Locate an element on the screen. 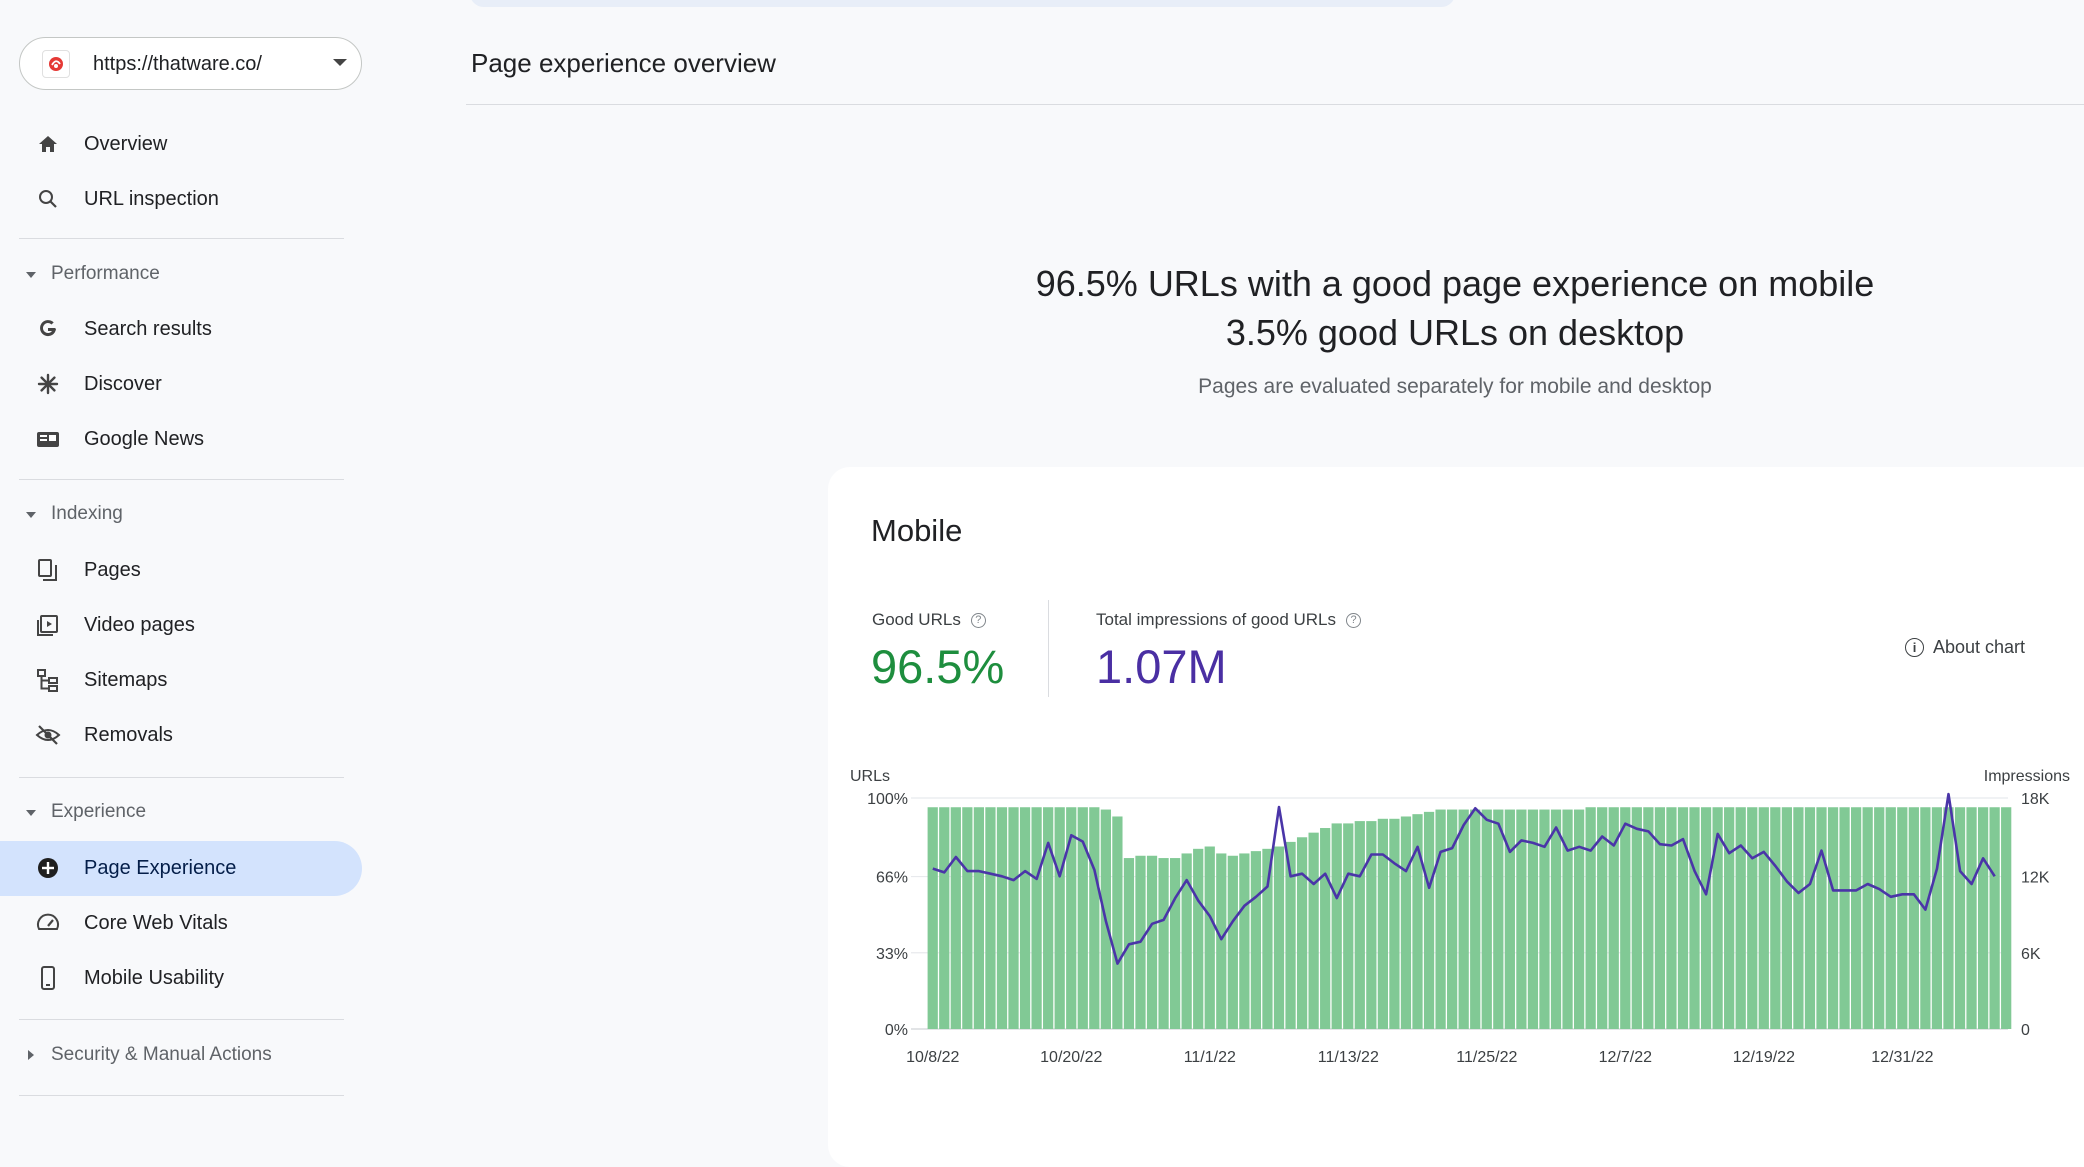 This screenshot has width=2084, height=1167. good-urls-label-text: Good URLs is located at coordinates (916, 619).